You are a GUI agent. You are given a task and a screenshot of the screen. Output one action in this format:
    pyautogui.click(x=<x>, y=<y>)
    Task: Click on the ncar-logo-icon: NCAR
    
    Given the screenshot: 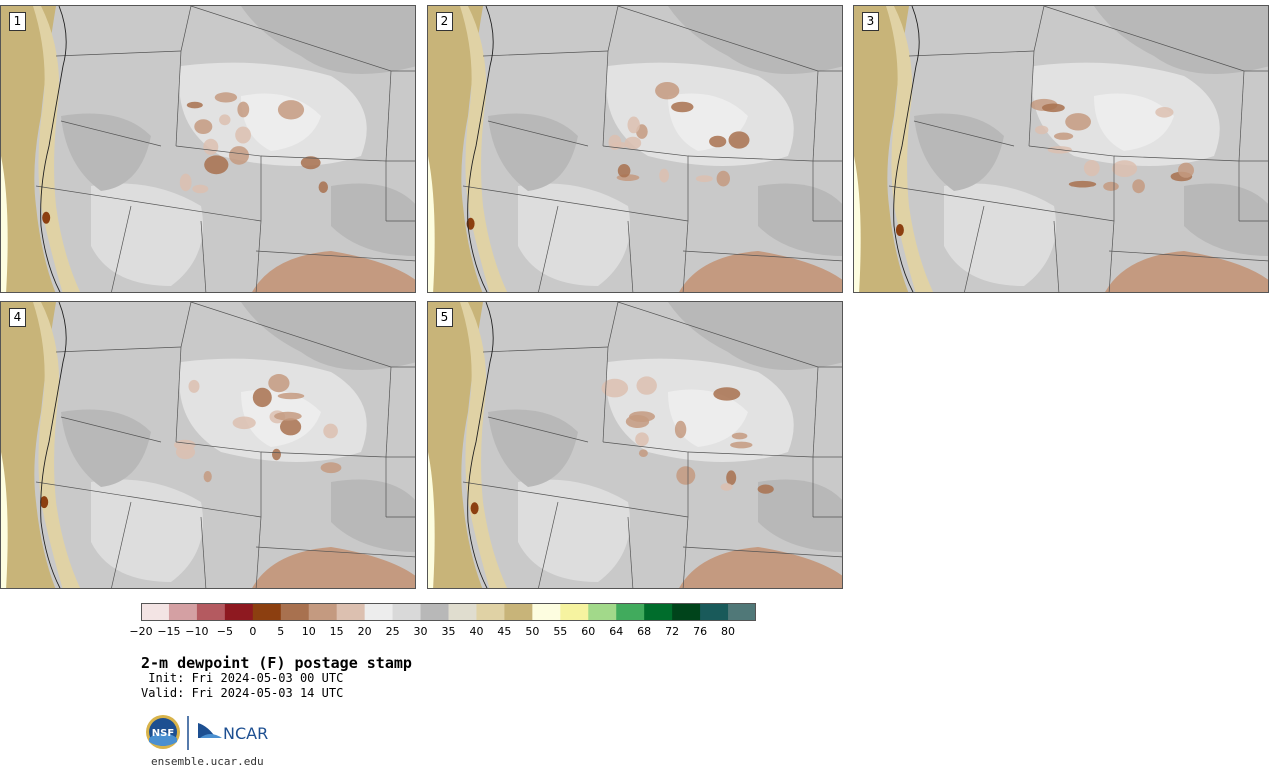 What is the action you would take?
    pyautogui.click(x=233, y=733)
    